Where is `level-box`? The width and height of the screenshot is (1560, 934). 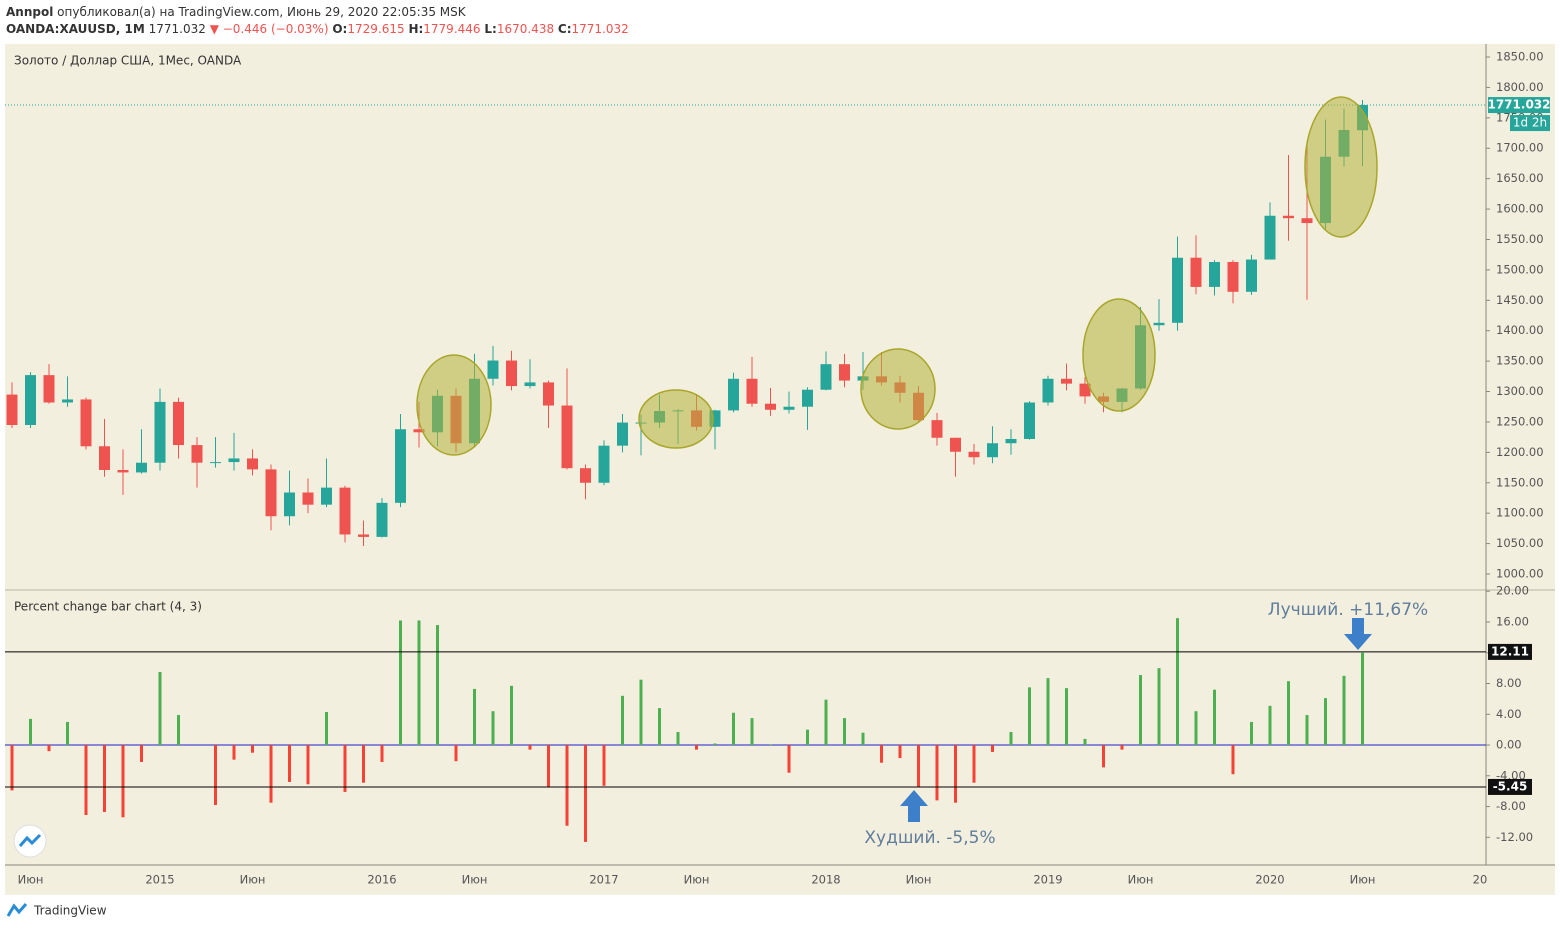 level-box is located at coordinates (1510, 651).